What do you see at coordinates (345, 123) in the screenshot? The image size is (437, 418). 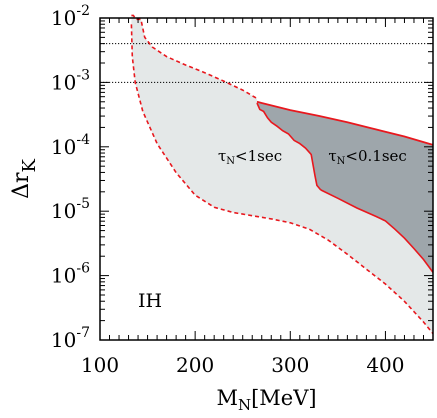 I see `boundary-upper-0p1sec` at bounding box center [345, 123].